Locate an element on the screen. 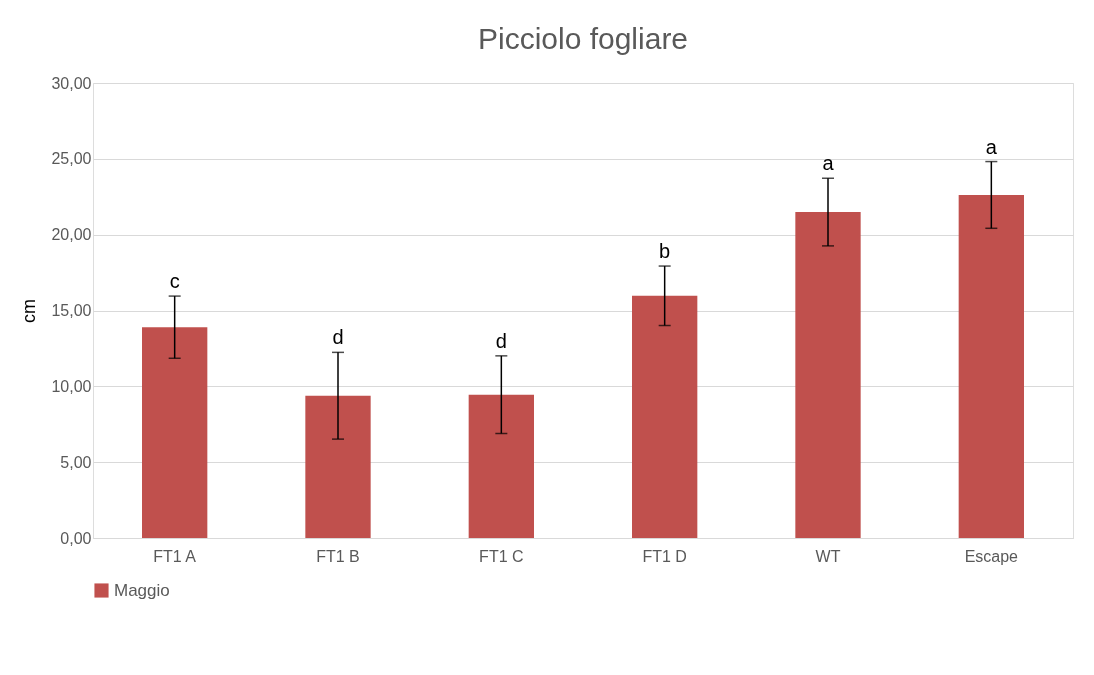 The image size is (1094, 675). x-tick-label: WT is located at coordinates (828, 556).